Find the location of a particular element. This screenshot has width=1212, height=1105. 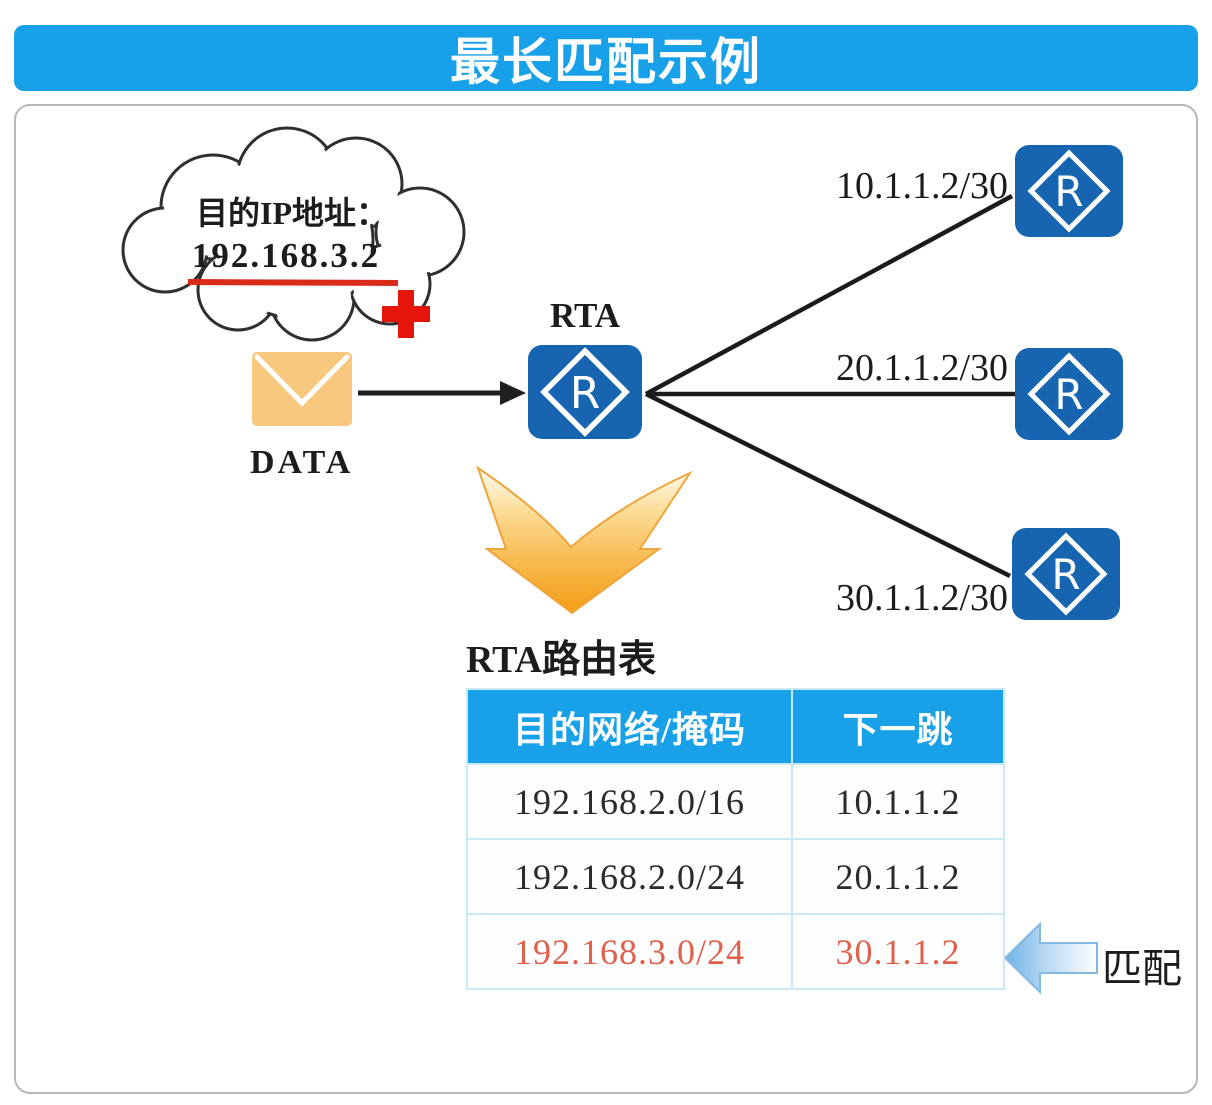

router-rta-label: RTA is located at coordinates (585, 315).